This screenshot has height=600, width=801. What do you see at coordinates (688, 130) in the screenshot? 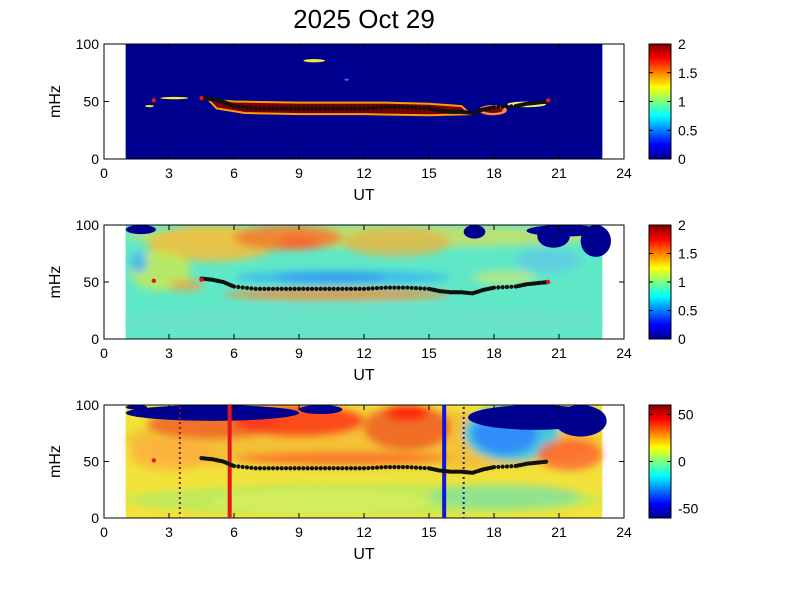
I see `colorbar-tick-label: 0.5` at bounding box center [688, 130].